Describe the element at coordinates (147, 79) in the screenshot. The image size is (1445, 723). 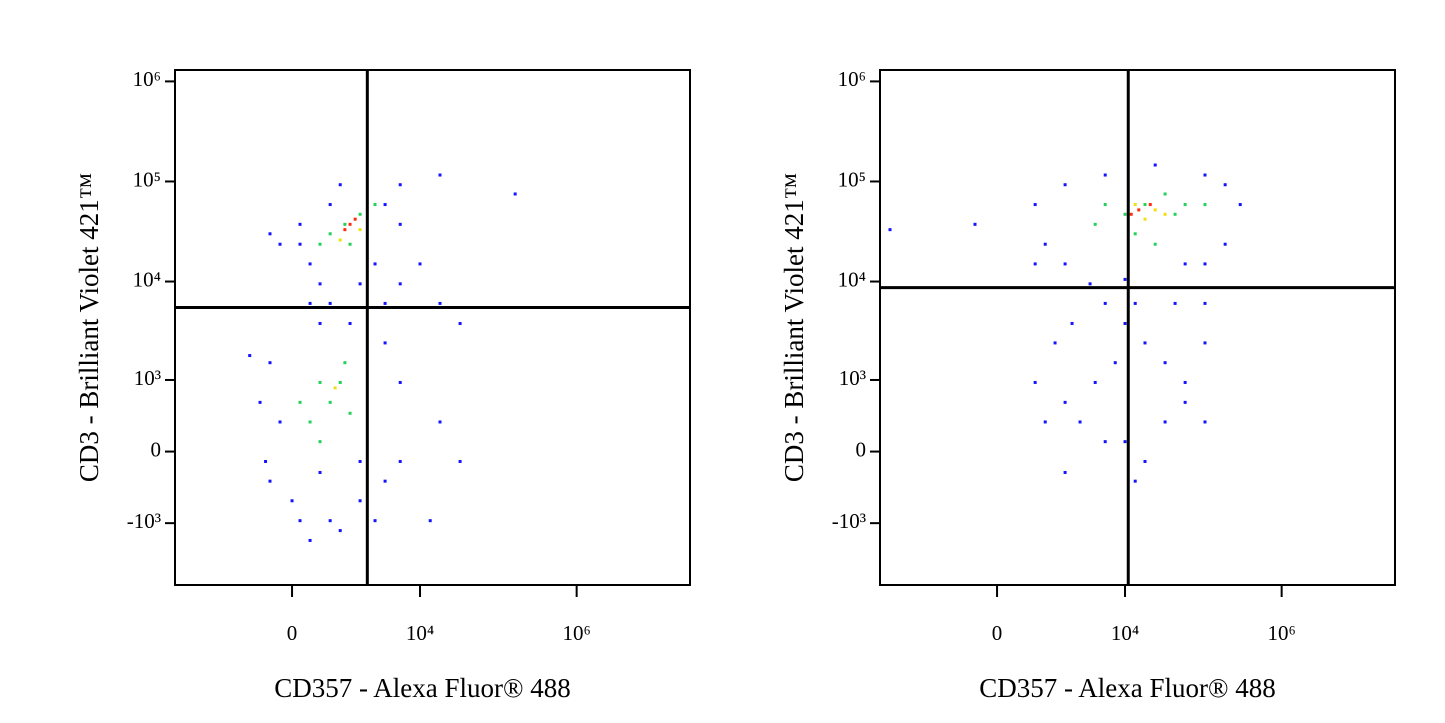
I see `y-tick-label: 10⁶` at that location.